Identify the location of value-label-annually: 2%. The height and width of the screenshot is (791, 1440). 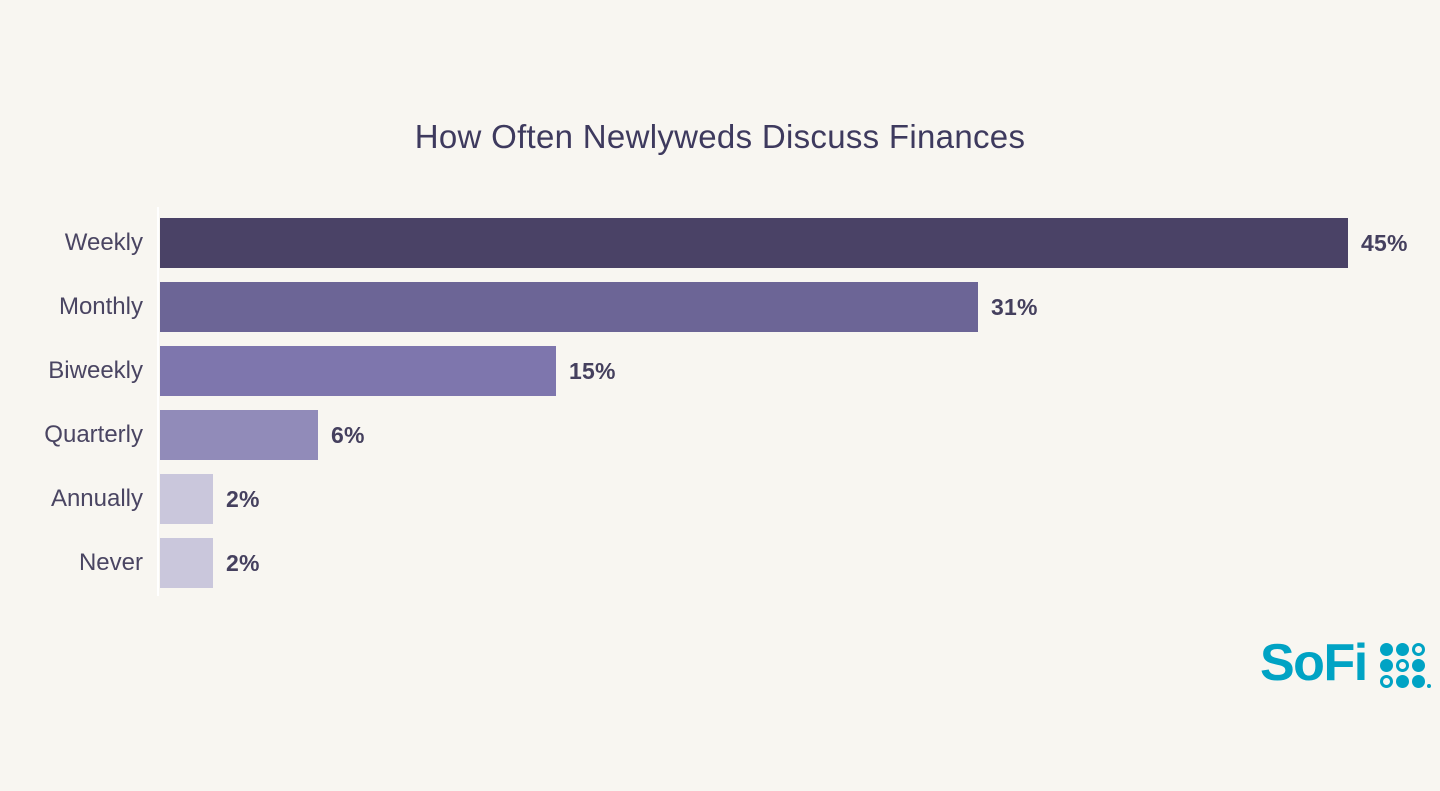
(243, 498).